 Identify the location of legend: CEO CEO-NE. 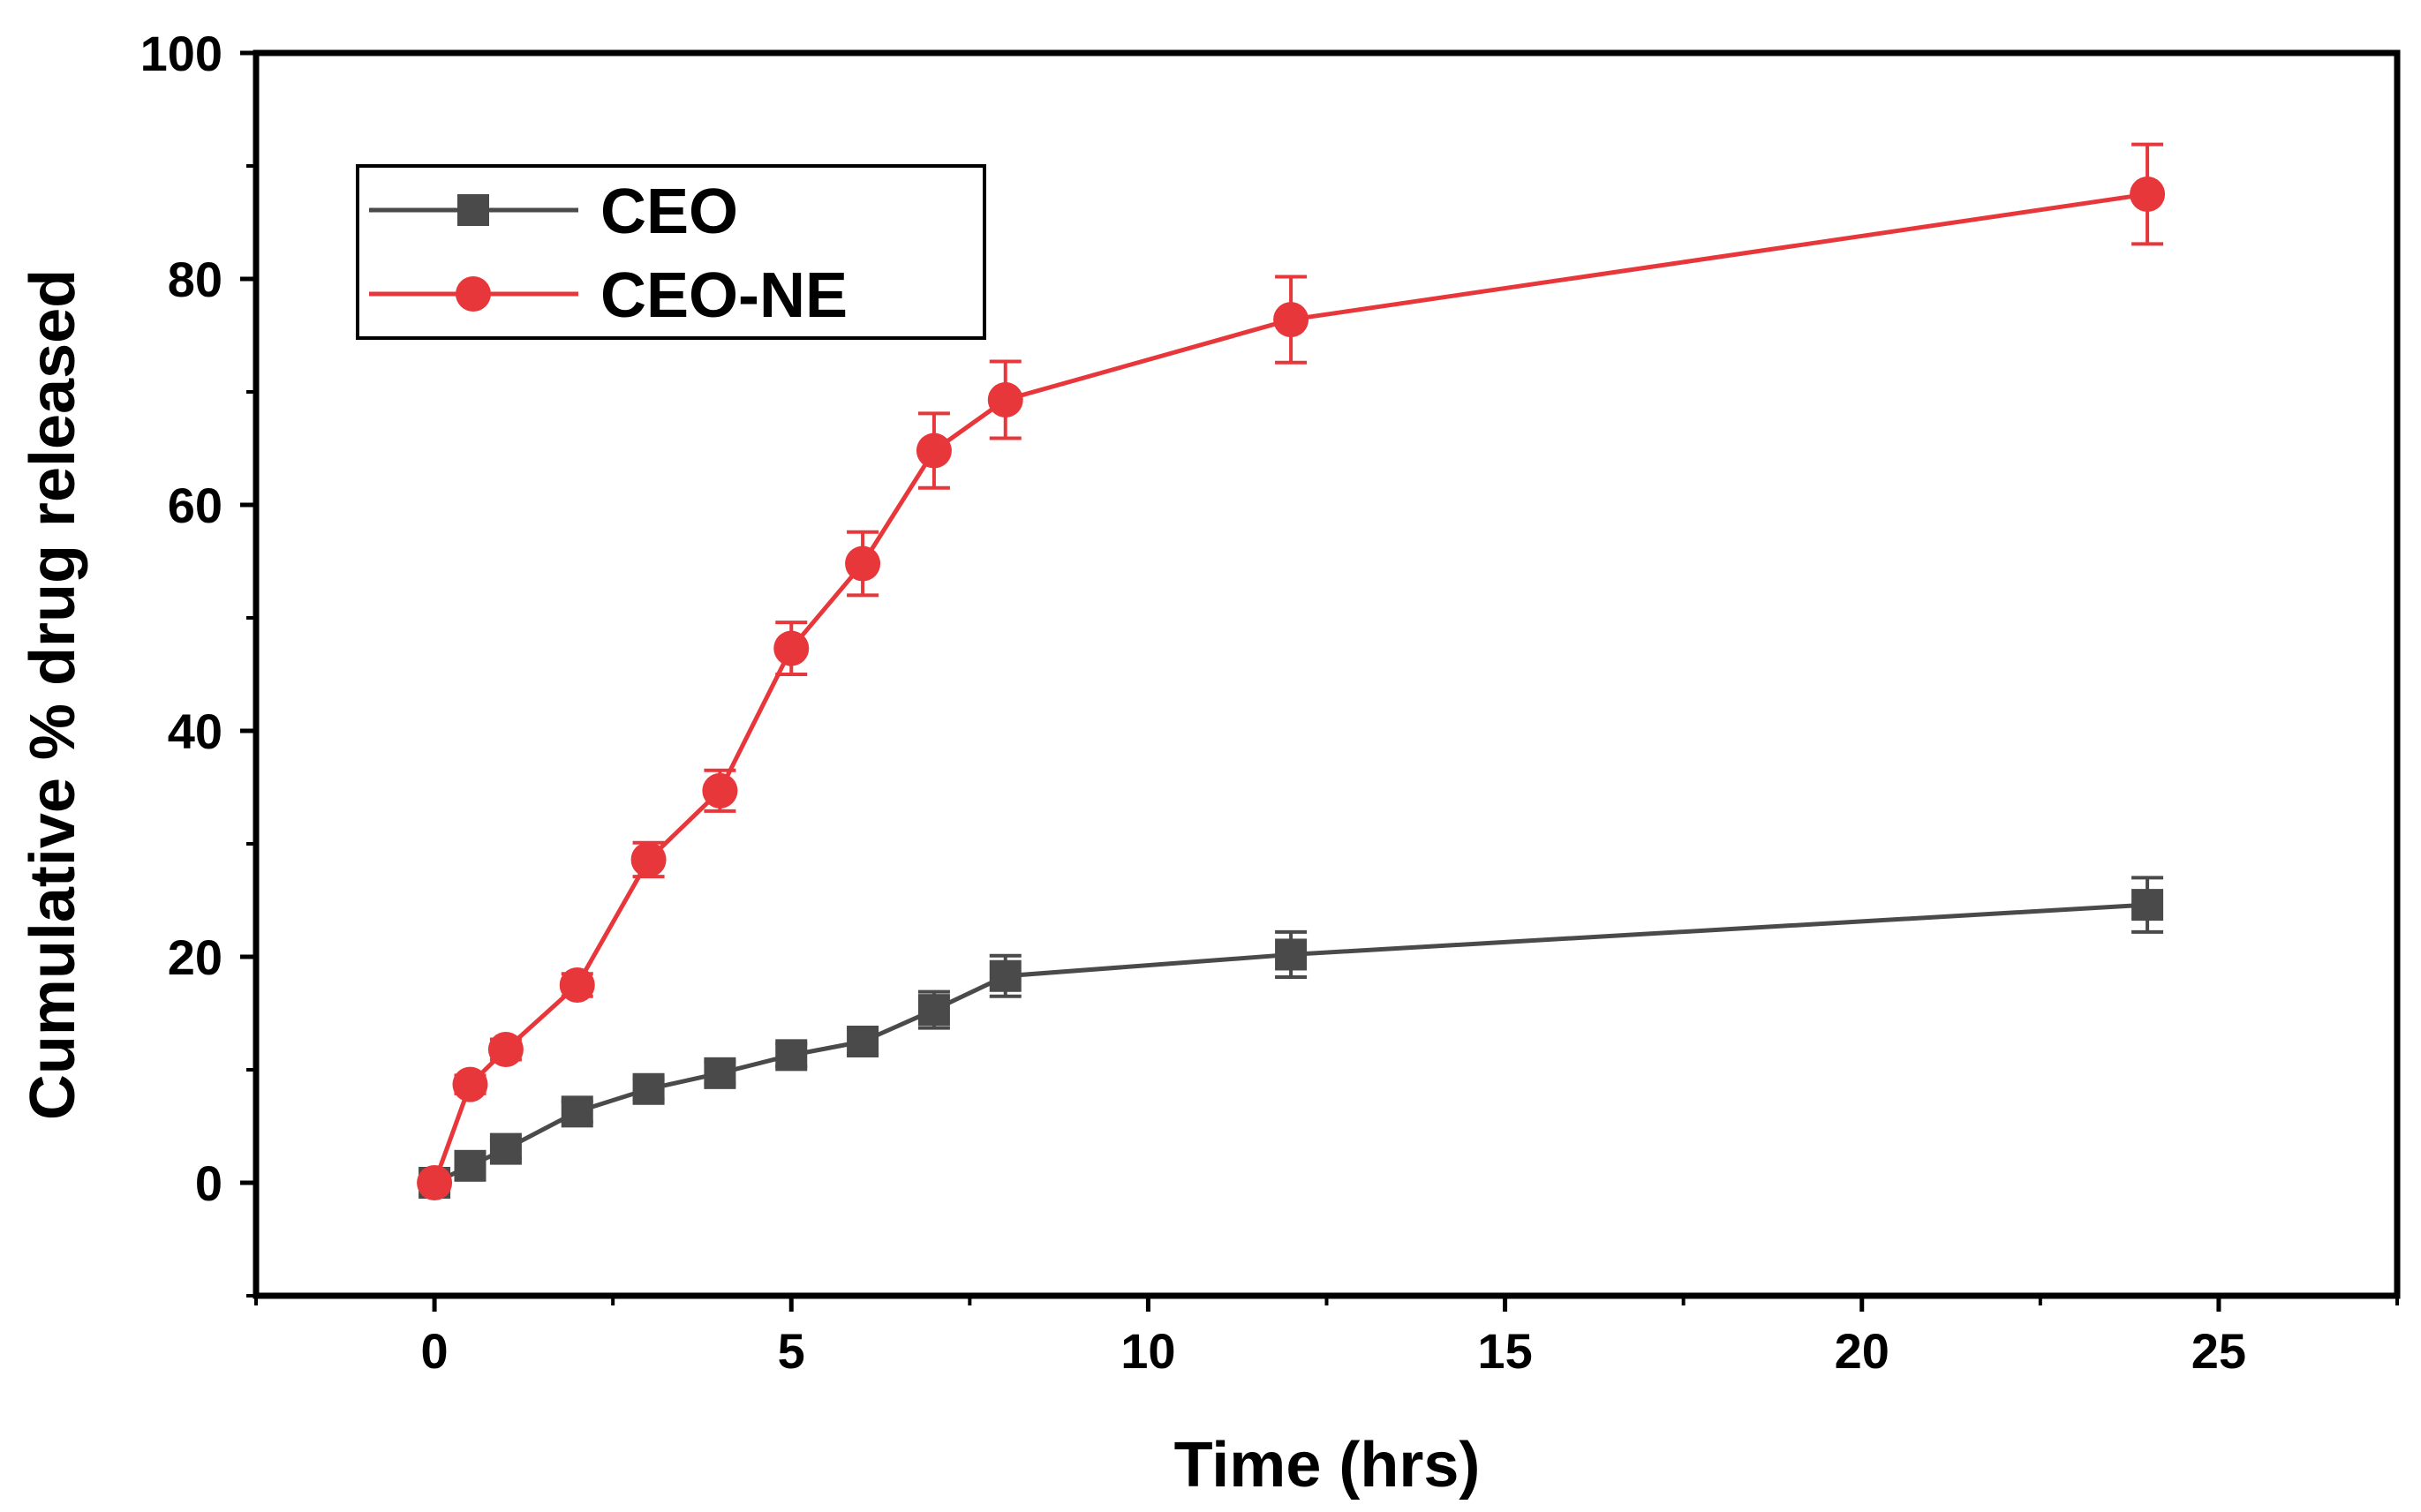
(671, 252).